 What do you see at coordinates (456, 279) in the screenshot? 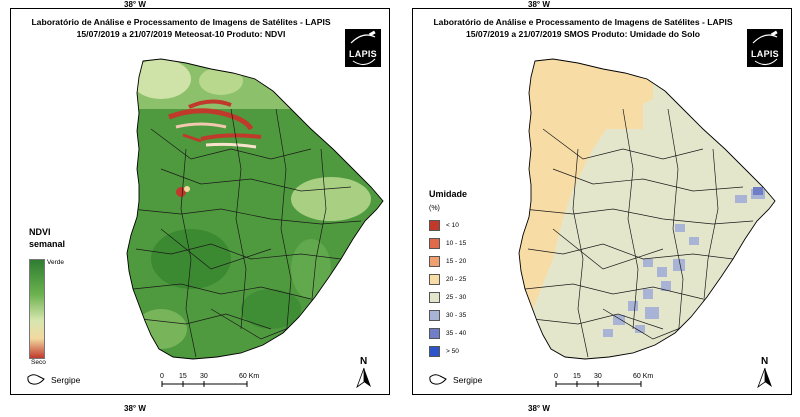
I see `legend-class-label: 20 - 25` at bounding box center [456, 279].